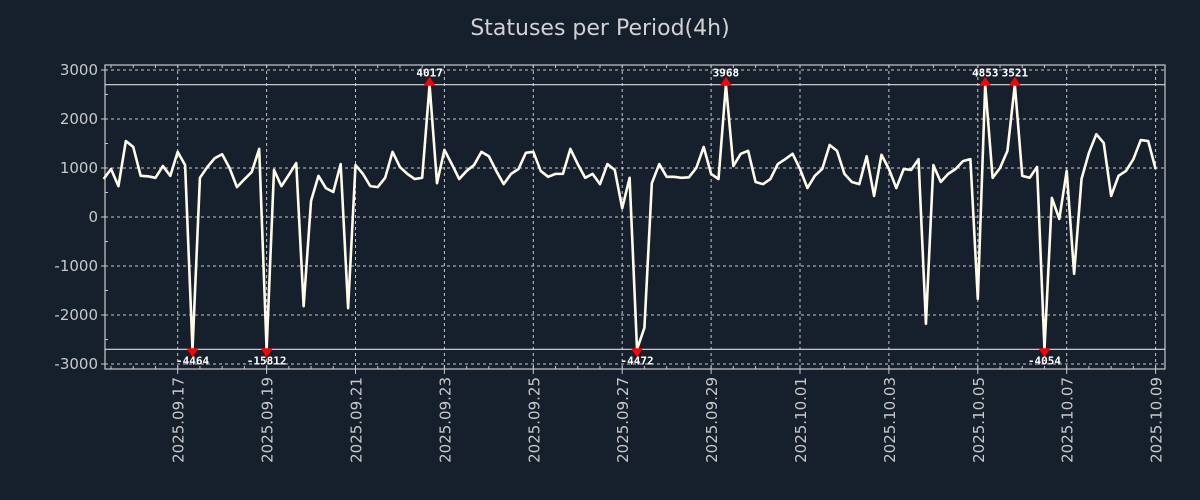 The image size is (1200, 500). Describe the element at coordinates (623, 420) in the screenshot. I see `x-tick-label: 2025.09.27` at that location.